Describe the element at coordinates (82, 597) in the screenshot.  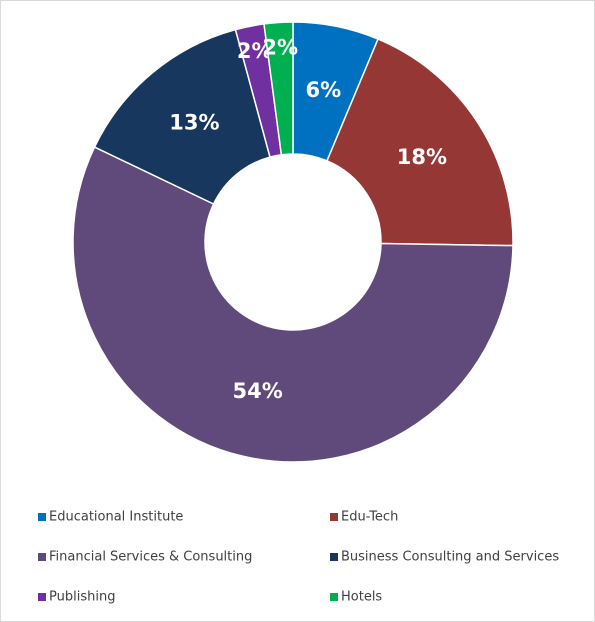
I see `legend-label: Publishing` at that location.